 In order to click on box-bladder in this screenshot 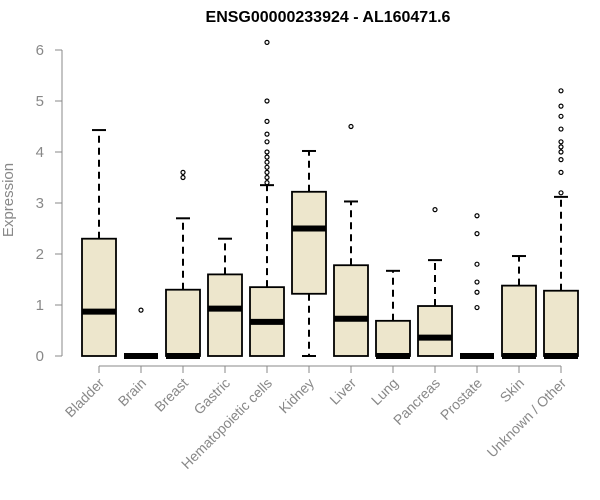, I will do `click(99, 243)`.